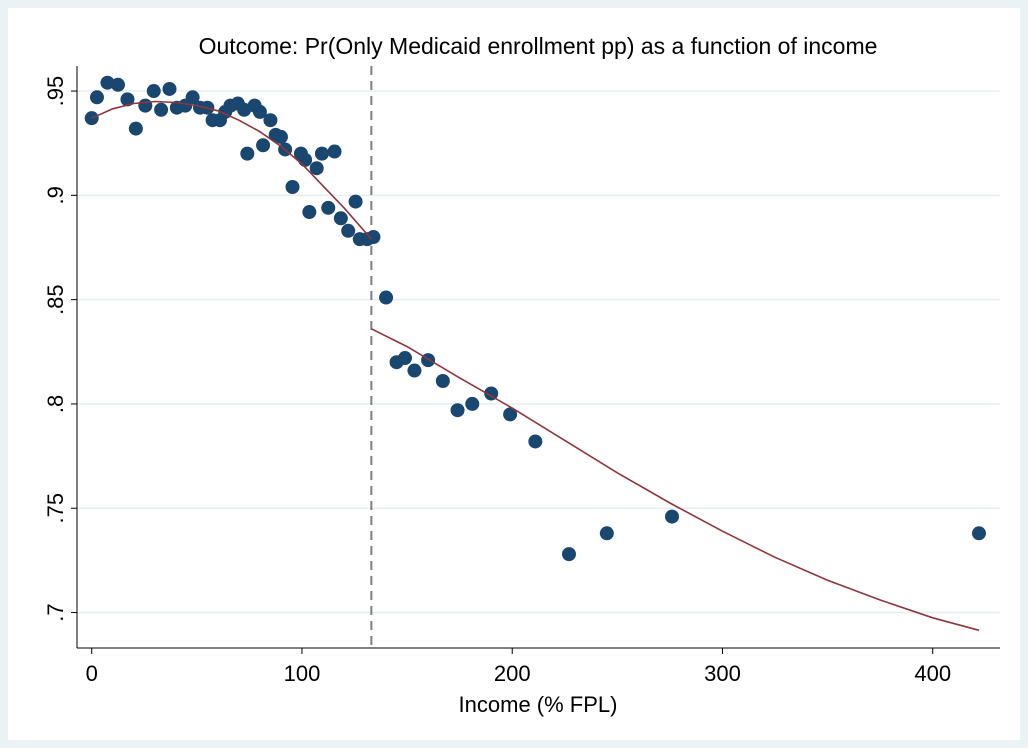 The image size is (1028, 753). Describe the element at coordinates (55, 404) in the screenshot. I see `y-tick-label: .8` at that location.